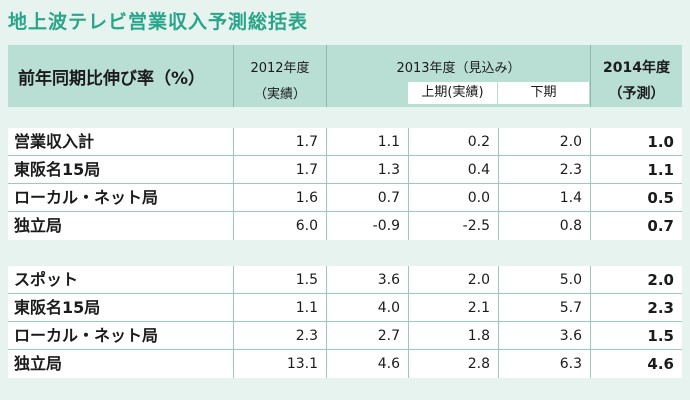 The image size is (690, 400). Describe the element at coordinates (453, 226) in the screenshot. I see `cell-2013-first-half: -2.5` at that location.